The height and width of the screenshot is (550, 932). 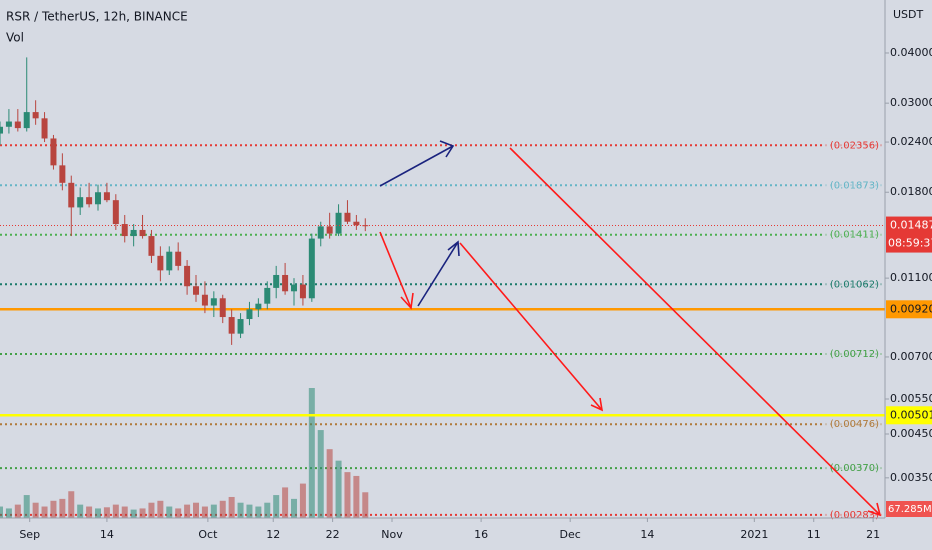 I want to click on current-price-label: 0.01487, so click(x=911, y=225).